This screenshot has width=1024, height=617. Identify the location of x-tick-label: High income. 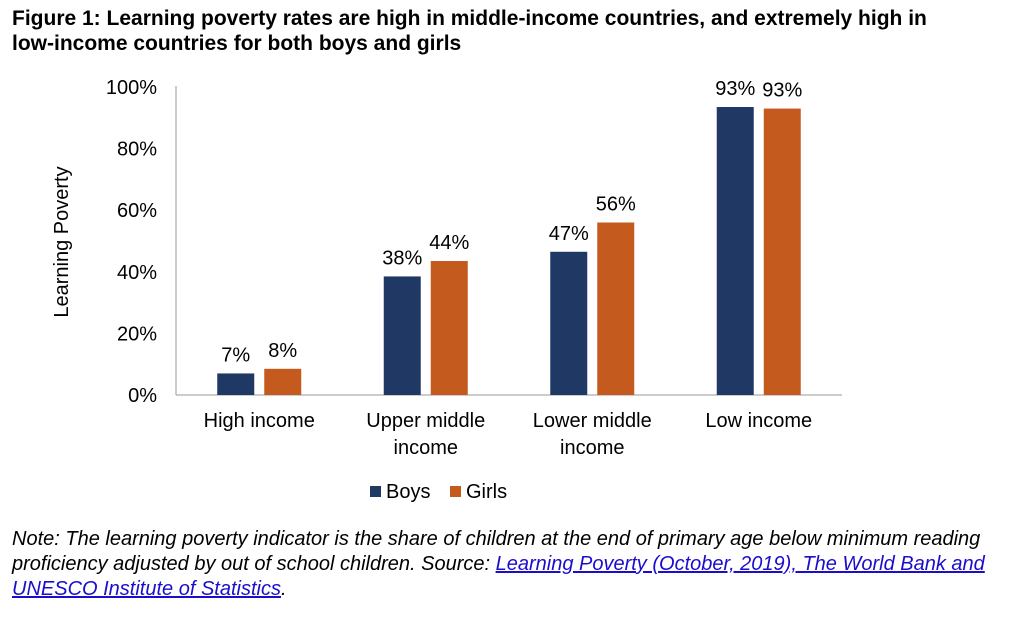
(259, 421).